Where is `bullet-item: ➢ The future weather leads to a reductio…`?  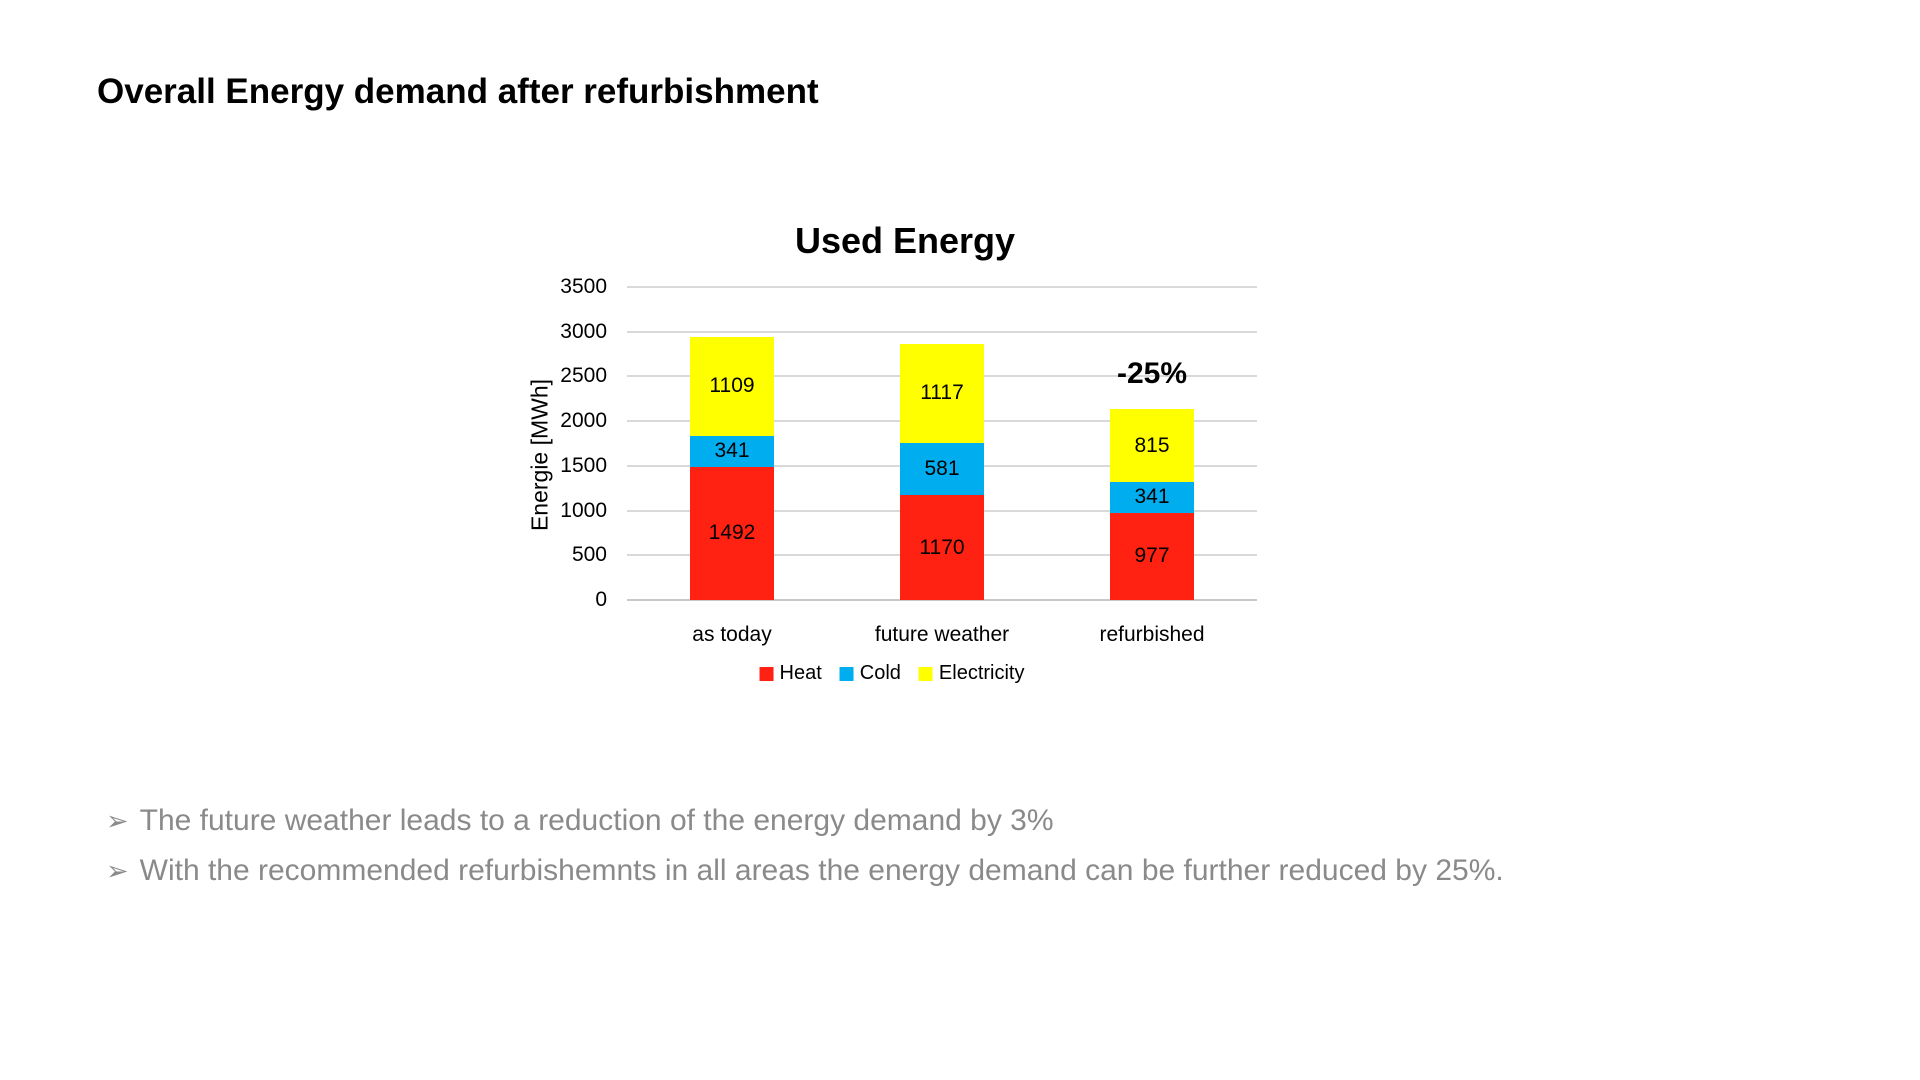
bullet-item: ➢ The future weather leads to a reductio… is located at coordinates (805, 821).